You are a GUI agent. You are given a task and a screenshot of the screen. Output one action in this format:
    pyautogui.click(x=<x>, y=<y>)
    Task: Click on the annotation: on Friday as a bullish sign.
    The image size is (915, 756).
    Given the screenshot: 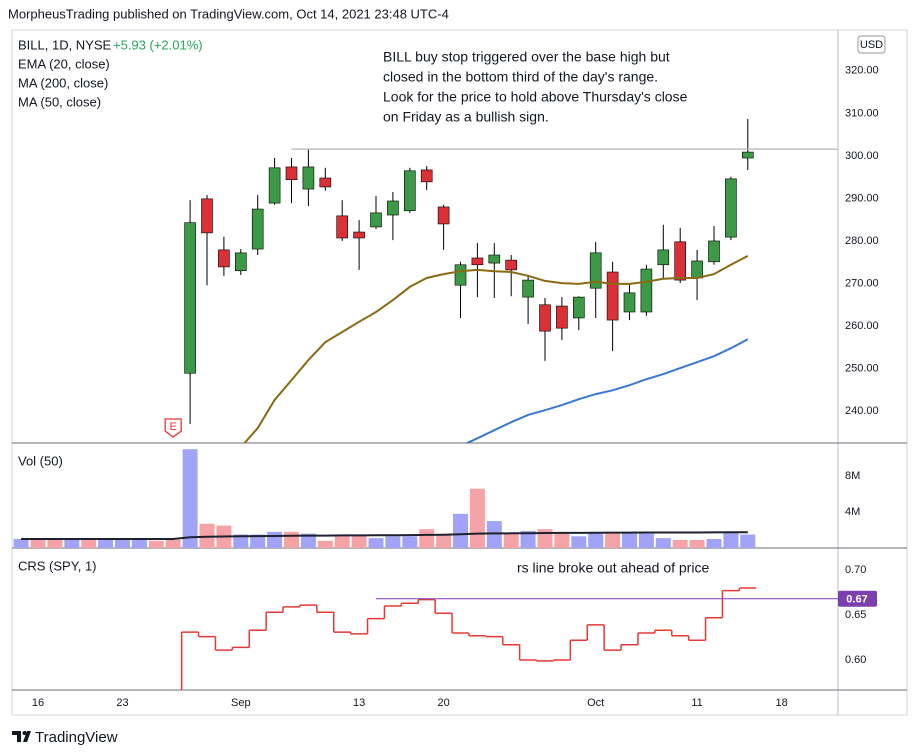 What is the action you would take?
    pyautogui.click(x=466, y=117)
    